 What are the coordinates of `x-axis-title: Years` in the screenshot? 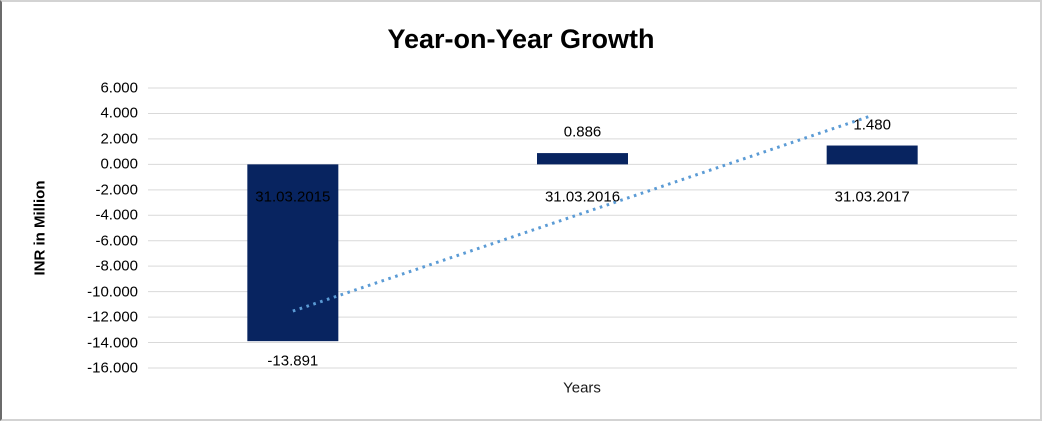 It's located at (582, 388).